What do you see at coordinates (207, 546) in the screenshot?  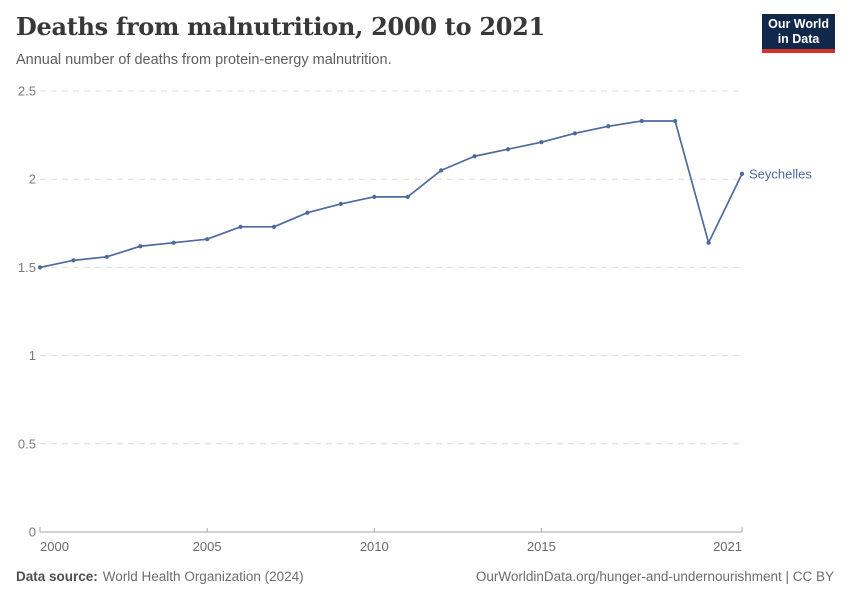 I see `x-tick-label: 2005` at bounding box center [207, 546].